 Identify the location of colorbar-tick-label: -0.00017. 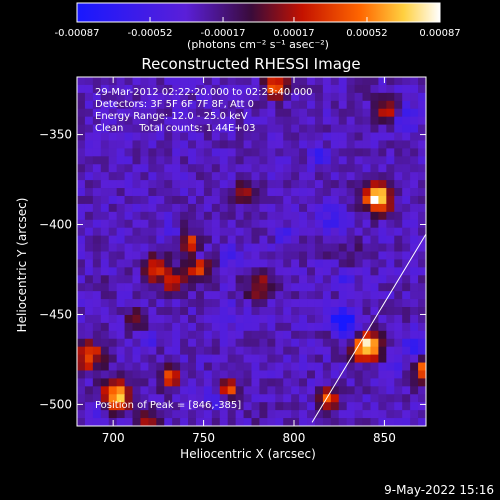
(223, 33).